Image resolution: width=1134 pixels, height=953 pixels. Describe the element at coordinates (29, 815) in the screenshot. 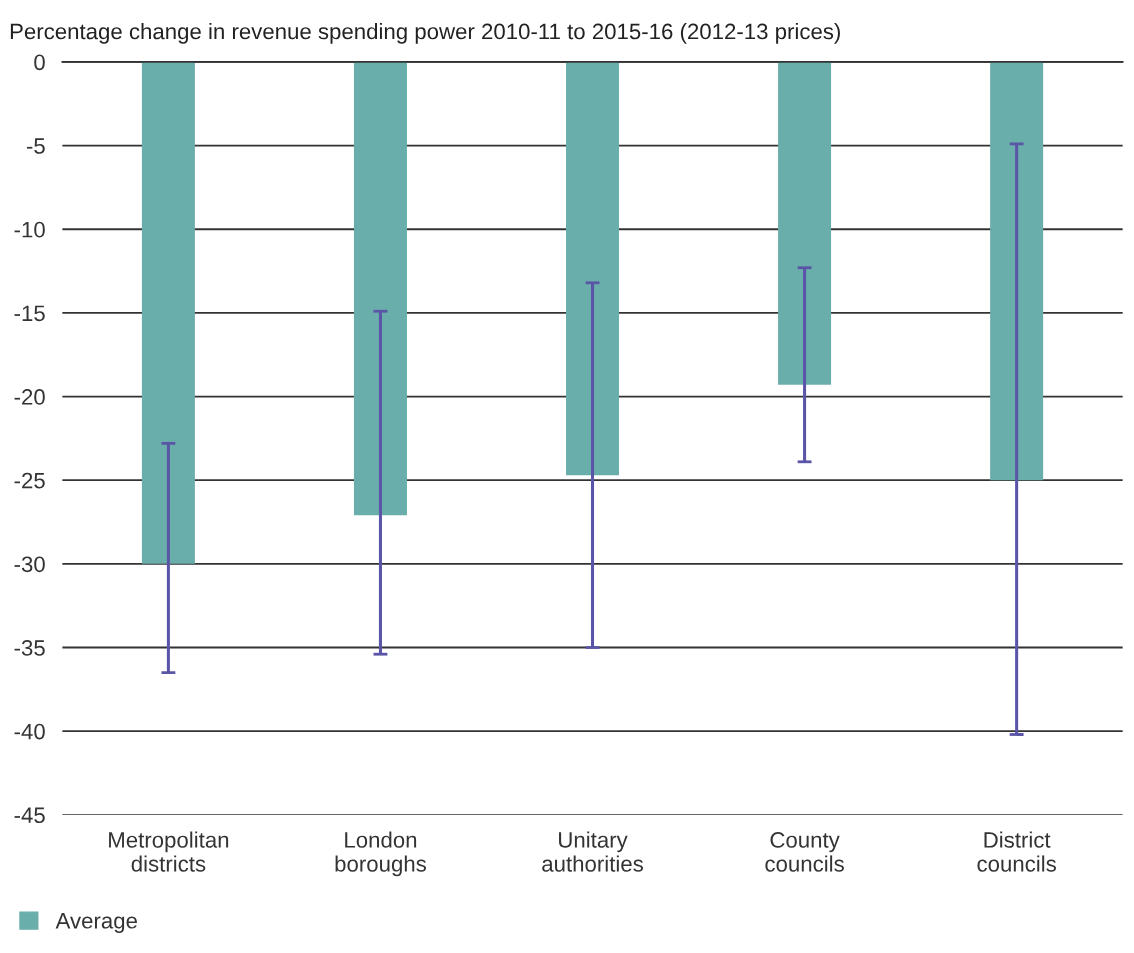

I see `y-tick-label: -45` at that location.